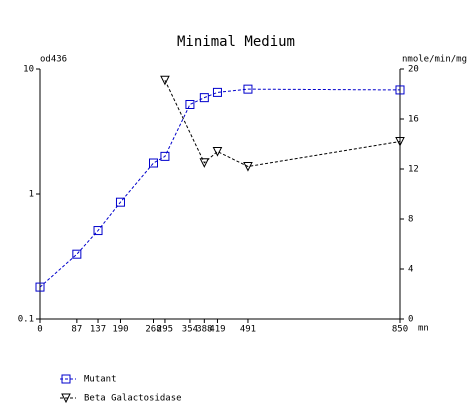 The image size is (472, 405). I want to click on legend-label: Mutant, so click(100, 380).